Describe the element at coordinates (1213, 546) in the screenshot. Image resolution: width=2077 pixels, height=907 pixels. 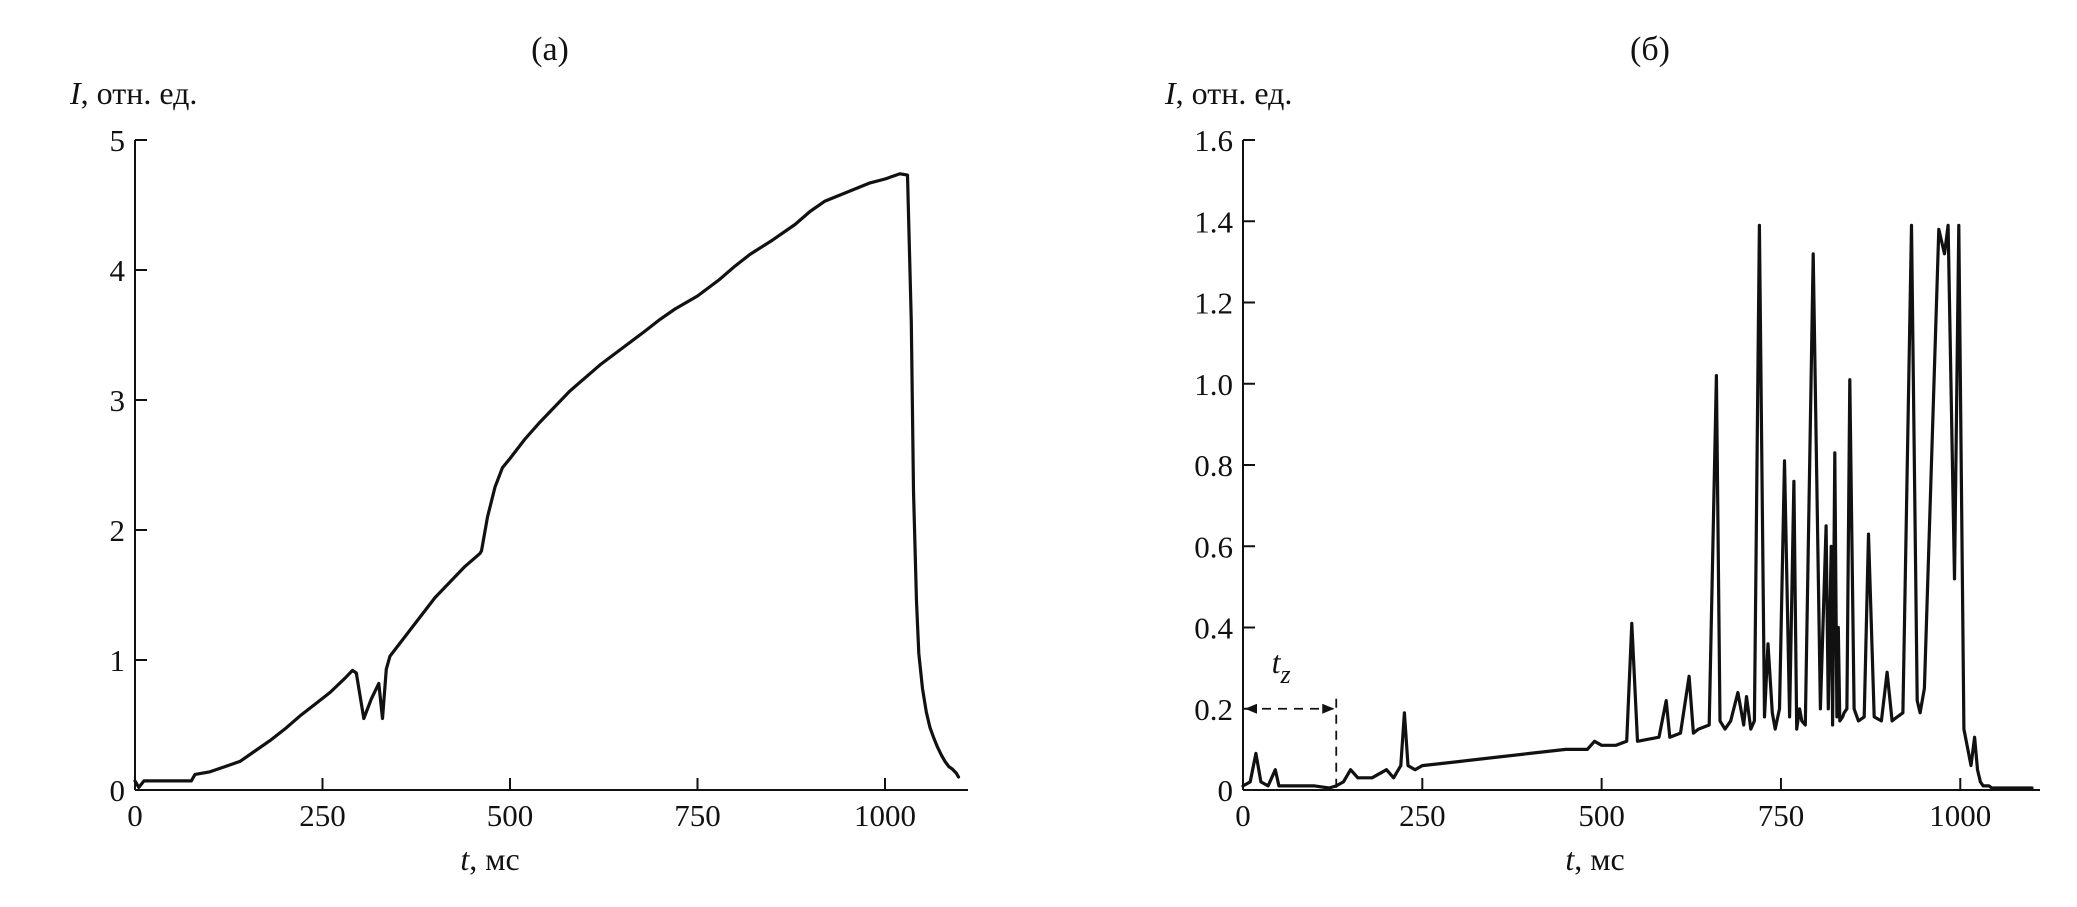
I see `panel-b-y-tick-label: 0.6` at that location.